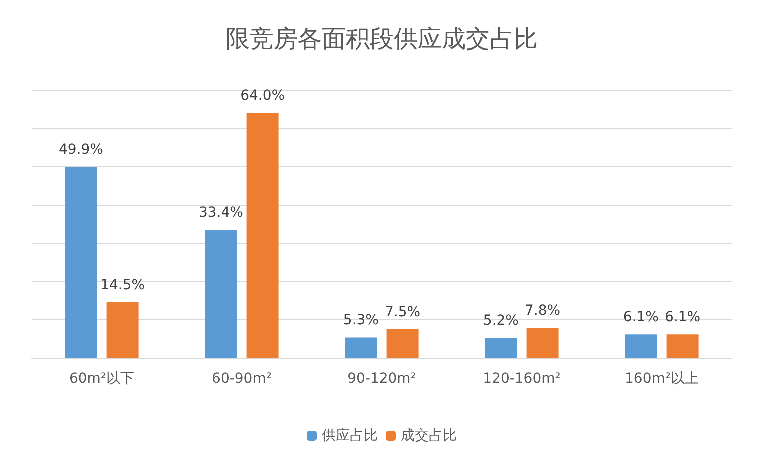  Describe the element at coordinates (522, 379) in the screenshot. I see `x-tick-label: 120-160m²` at that location.